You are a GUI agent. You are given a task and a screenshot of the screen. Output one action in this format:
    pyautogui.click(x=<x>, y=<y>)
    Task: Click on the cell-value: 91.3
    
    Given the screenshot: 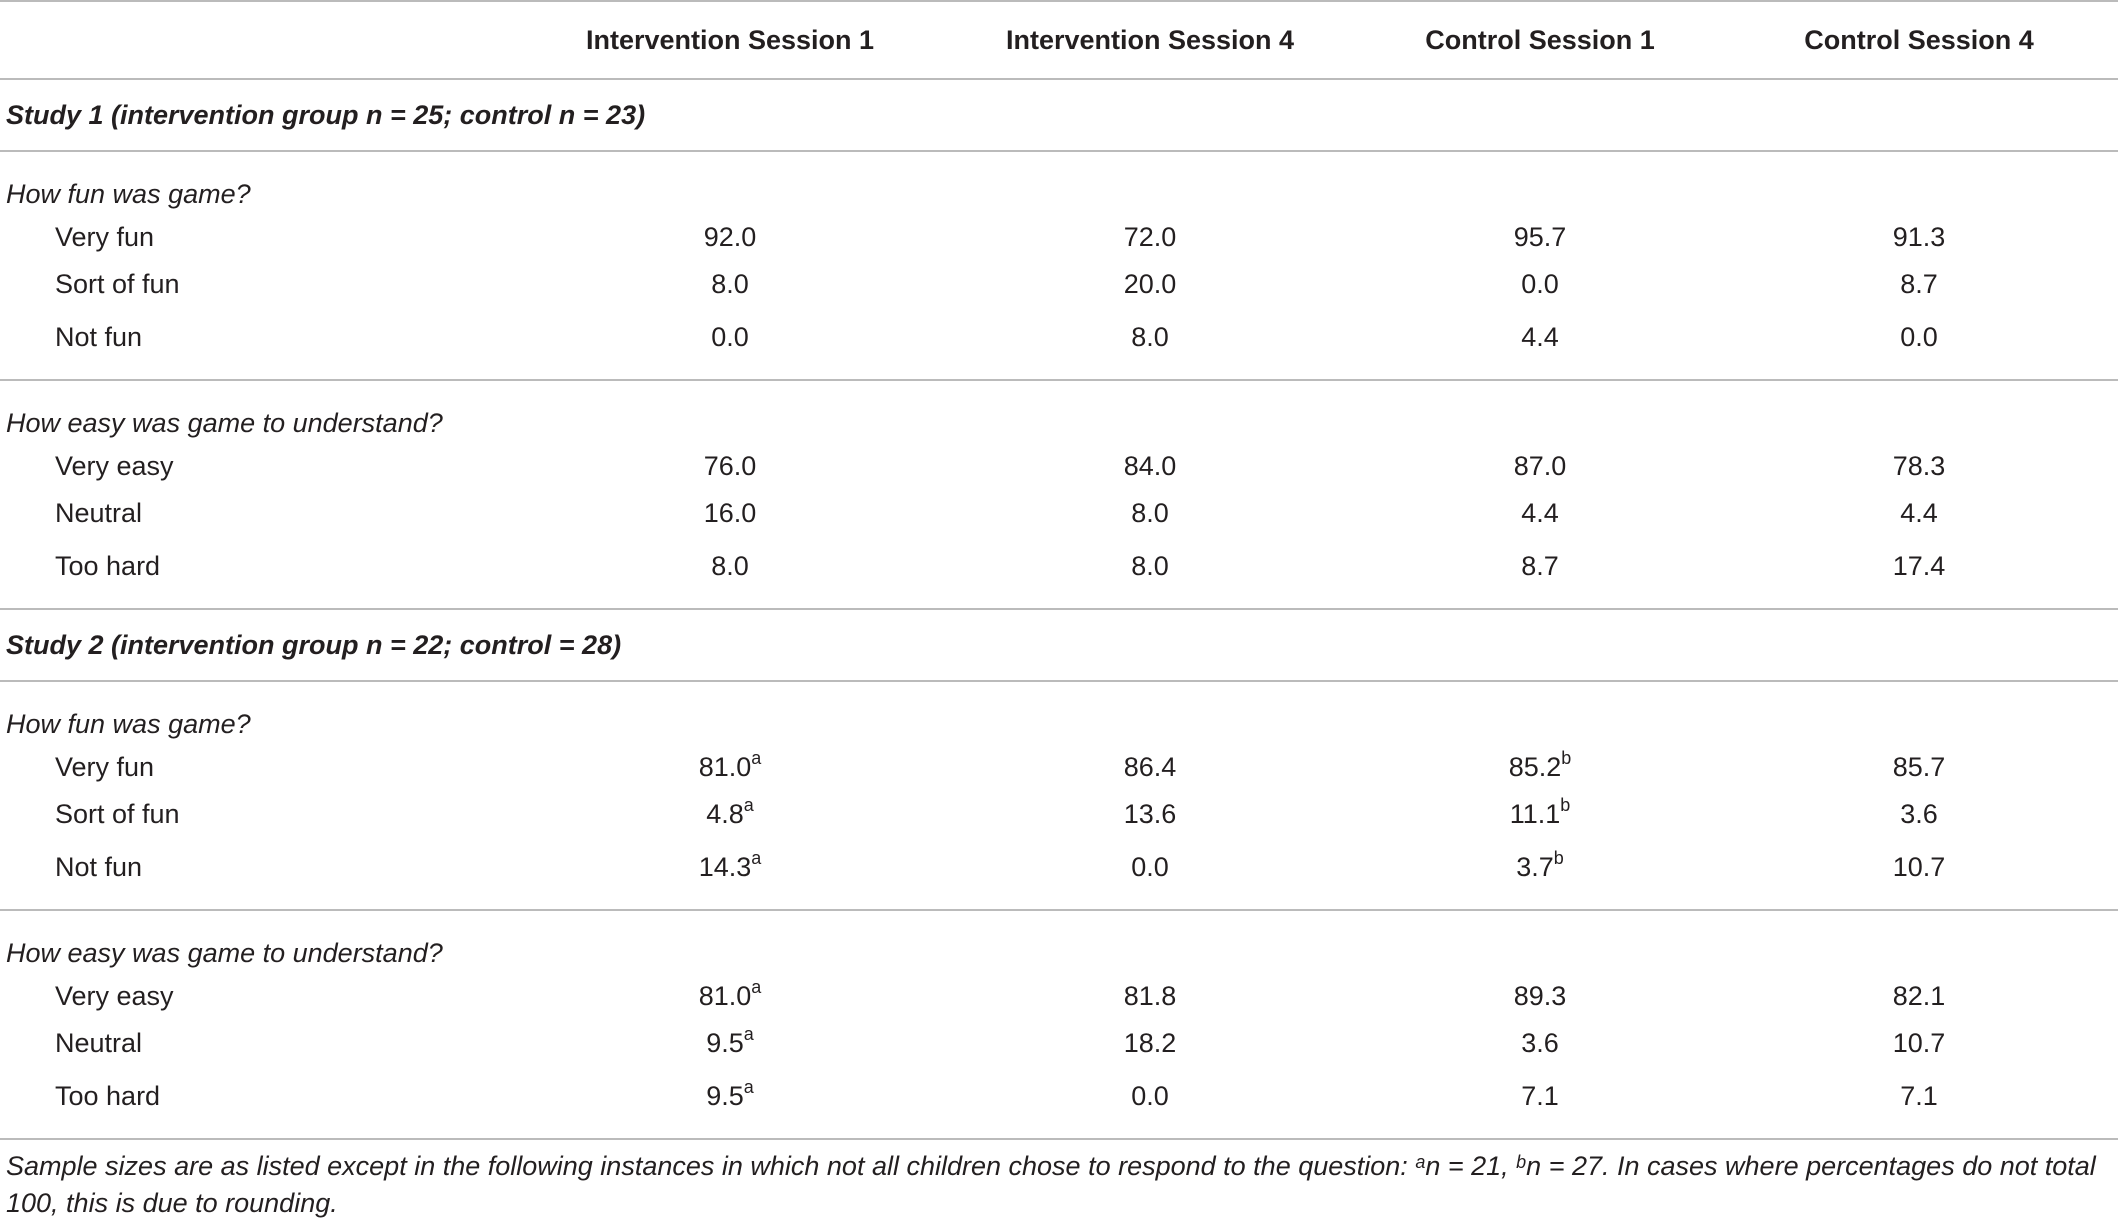 What is the action you would take?
    pyautogui.click(x=1919, y=237)
    